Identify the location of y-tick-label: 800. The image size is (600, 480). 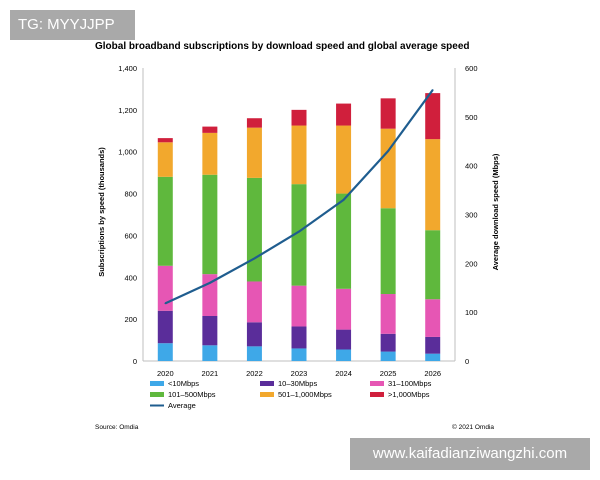
(130, 194).